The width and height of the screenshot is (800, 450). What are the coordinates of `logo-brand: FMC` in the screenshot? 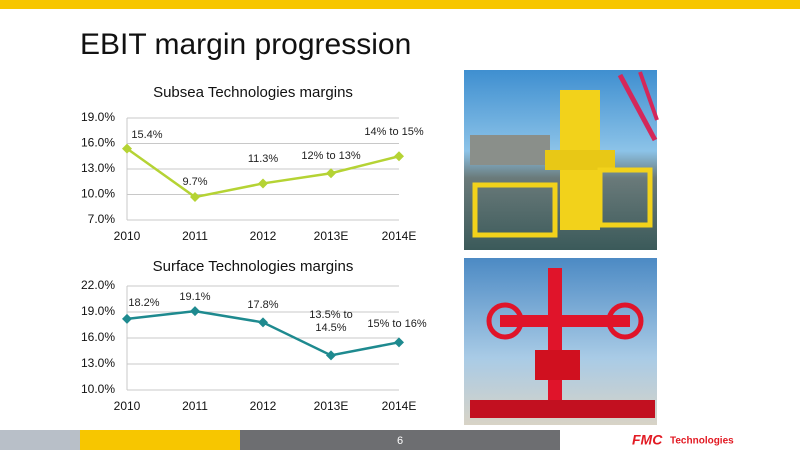 It's located at (647, 440).